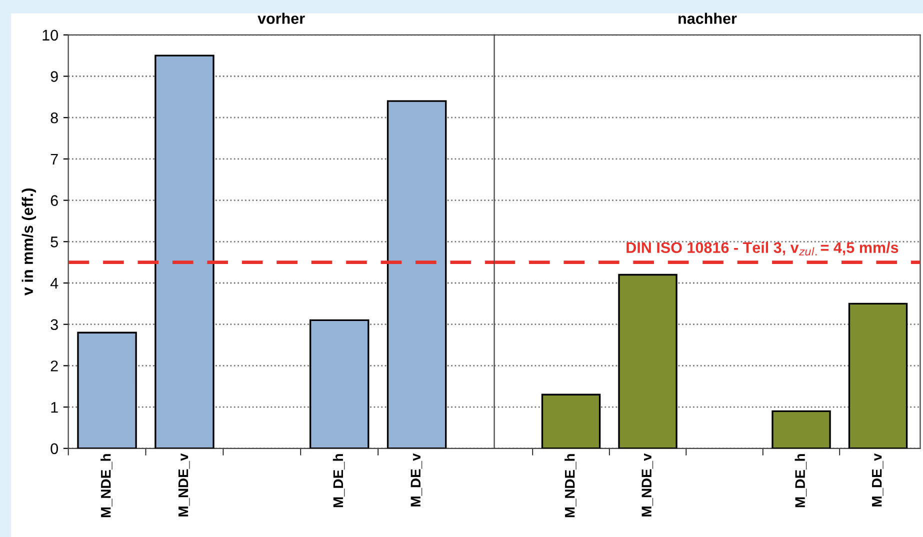 The height and width of the screenshot is (537, 923). Describe the element at coordinates (29, 242) in the screenshot. I see `y-axis-title: v in mm/s (eff.)` at that location.